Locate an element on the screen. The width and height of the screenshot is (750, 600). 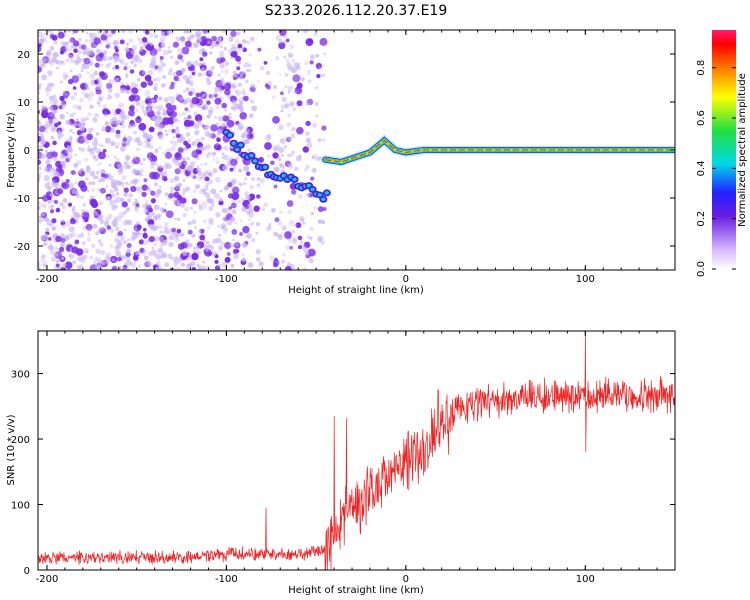
x-tick-label: -100 is located at coordinates (226, 579).